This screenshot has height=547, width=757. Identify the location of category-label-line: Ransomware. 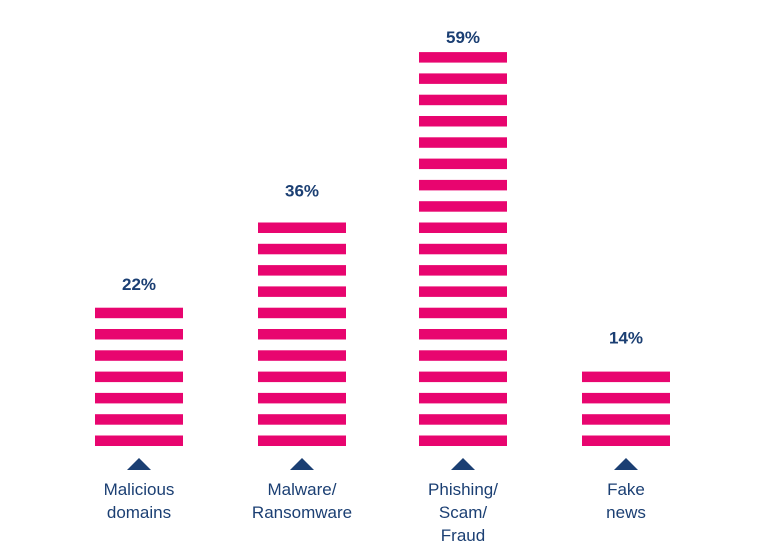
(302, 512).